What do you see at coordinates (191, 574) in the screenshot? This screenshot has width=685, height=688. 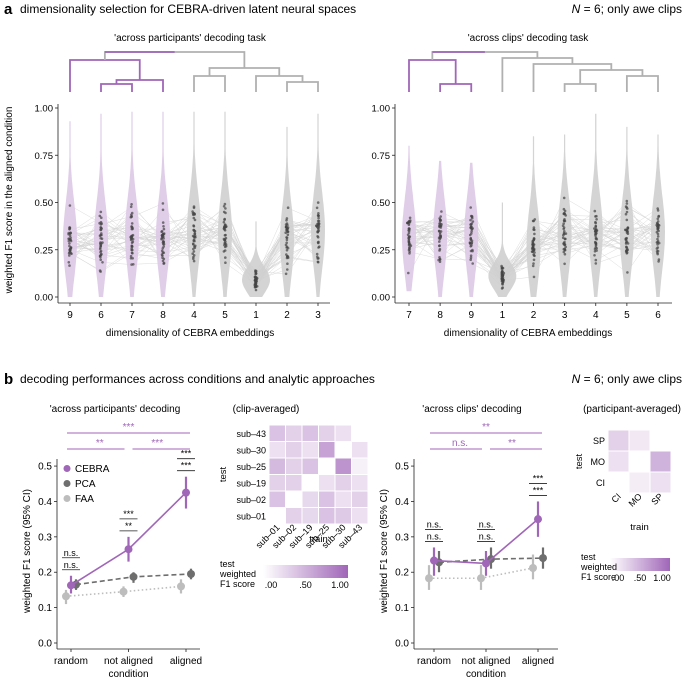 I see `data-point-pca` at bounding box center [191, 574].